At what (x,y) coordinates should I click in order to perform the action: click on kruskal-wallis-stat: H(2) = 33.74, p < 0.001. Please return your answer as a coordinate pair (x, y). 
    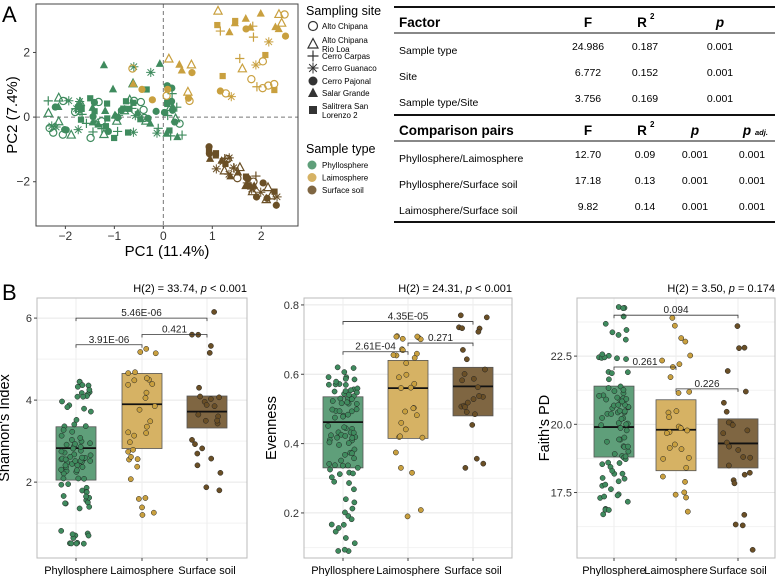
    Looking at the image, I should click on (190, 289).